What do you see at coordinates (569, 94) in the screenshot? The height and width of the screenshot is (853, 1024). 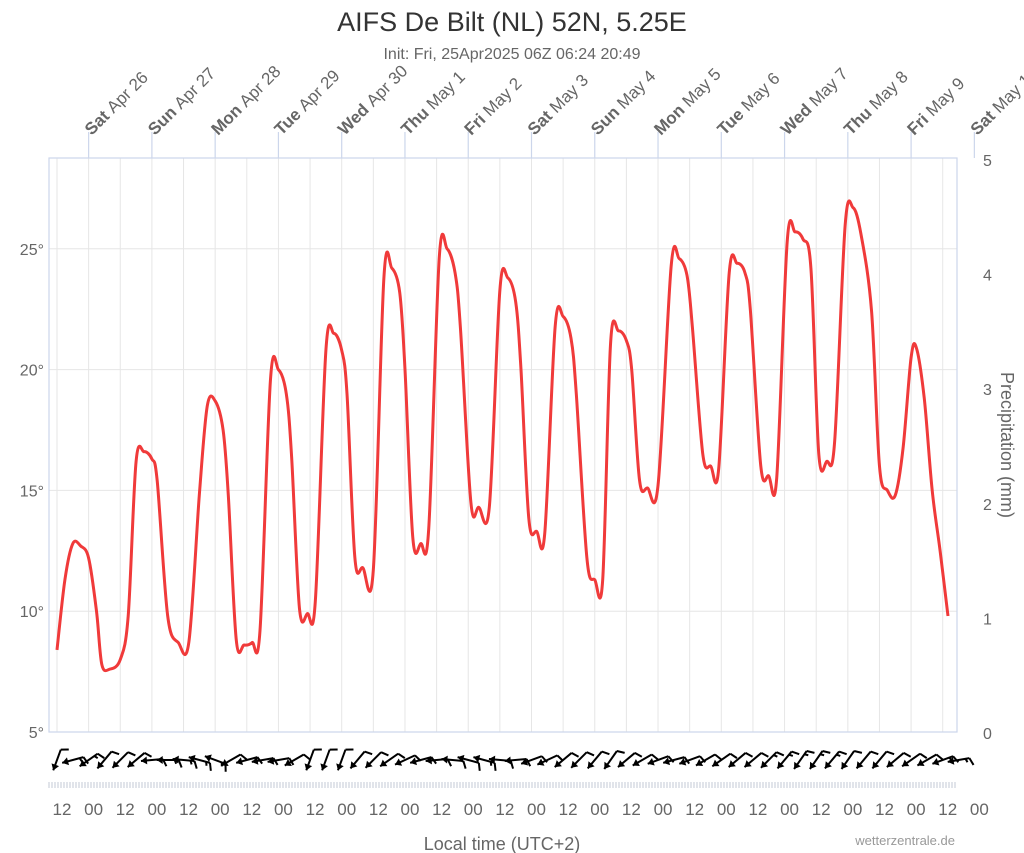 I see `day-label-date: May 3` at bounding box center [569, 94].